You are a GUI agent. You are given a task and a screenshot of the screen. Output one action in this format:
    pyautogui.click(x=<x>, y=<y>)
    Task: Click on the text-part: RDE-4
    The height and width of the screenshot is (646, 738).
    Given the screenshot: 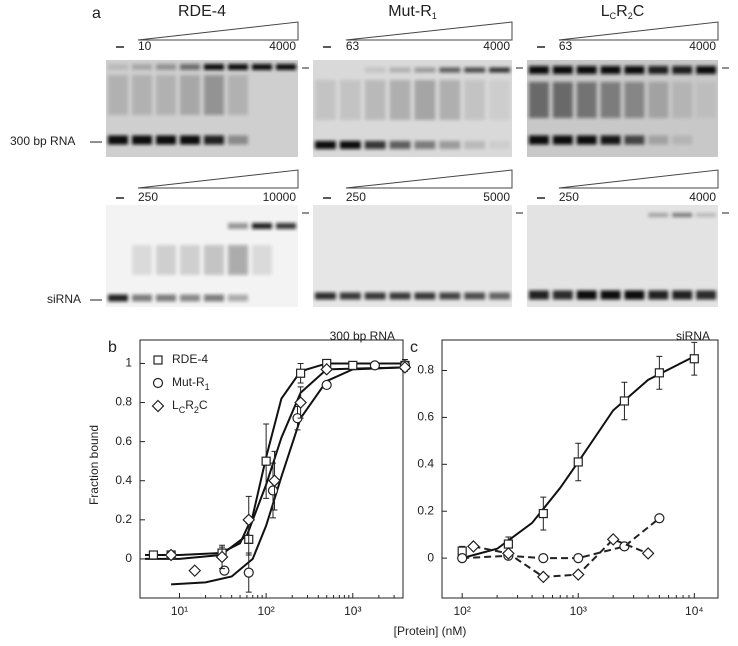 What is the action you would take?
    pyautogui.click(x=202, y=11)
    